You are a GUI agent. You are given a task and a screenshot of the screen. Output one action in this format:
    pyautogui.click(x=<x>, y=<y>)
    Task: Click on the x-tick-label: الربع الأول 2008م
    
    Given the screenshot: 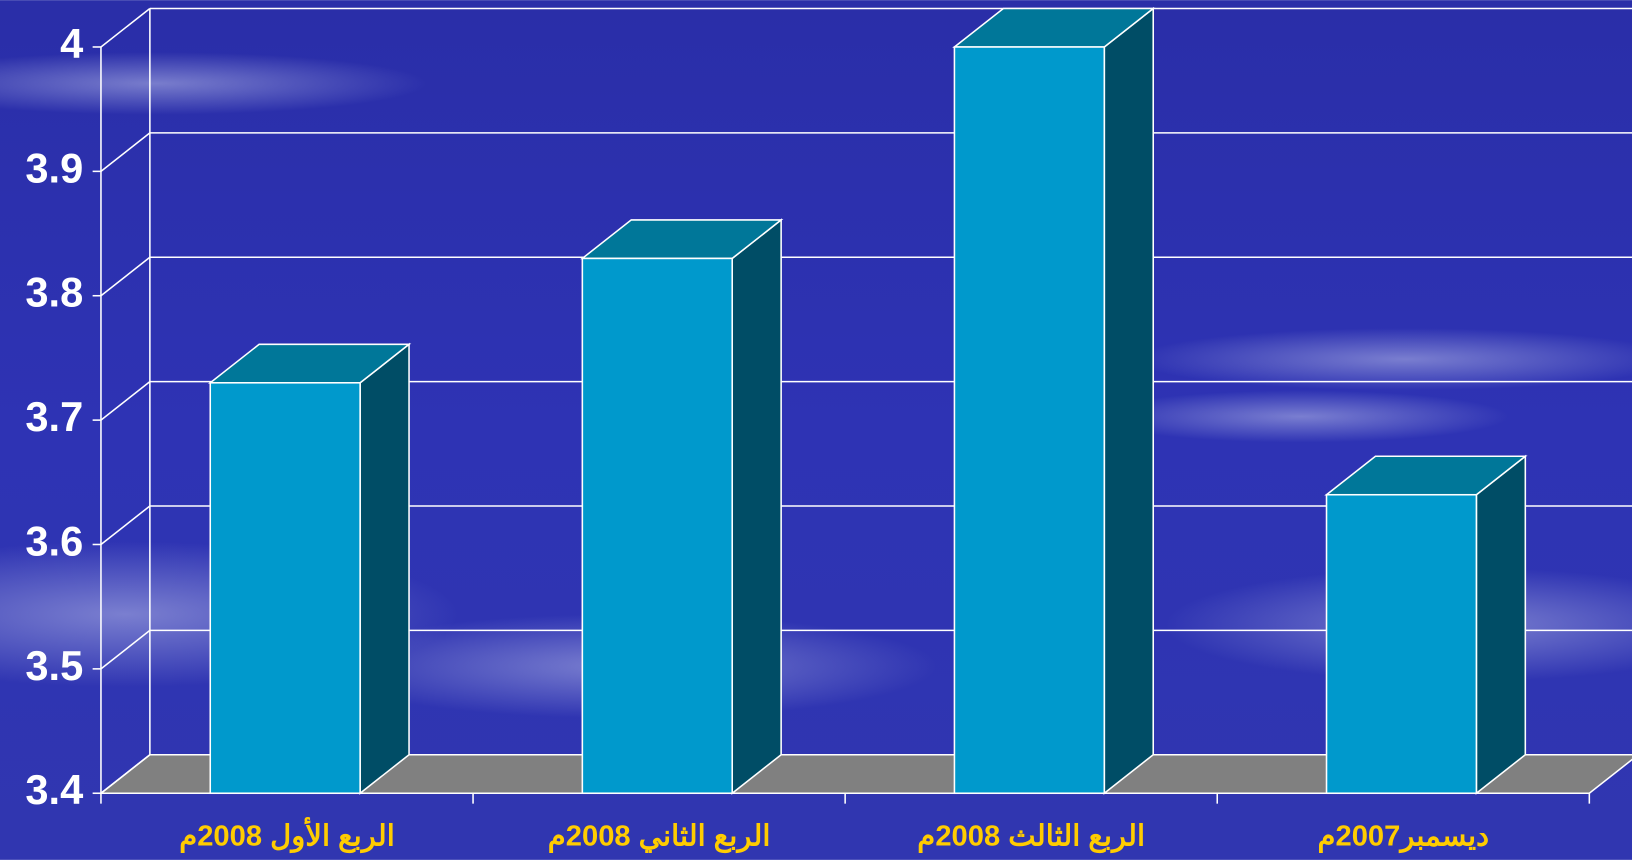 What is the action you would take?
    pyautogui.click(x=287, y=836)
    